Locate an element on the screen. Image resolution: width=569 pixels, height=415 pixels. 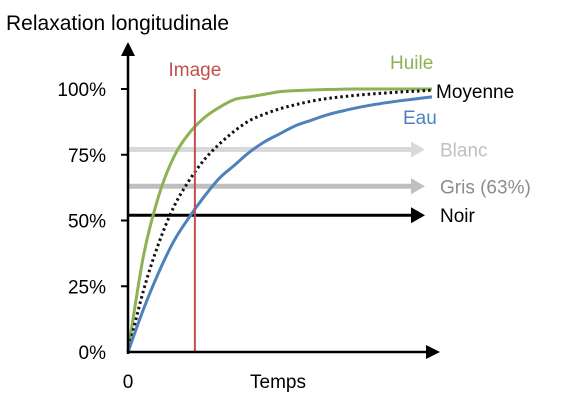
threshold-label: Noir is located at coordinates (458, 216).